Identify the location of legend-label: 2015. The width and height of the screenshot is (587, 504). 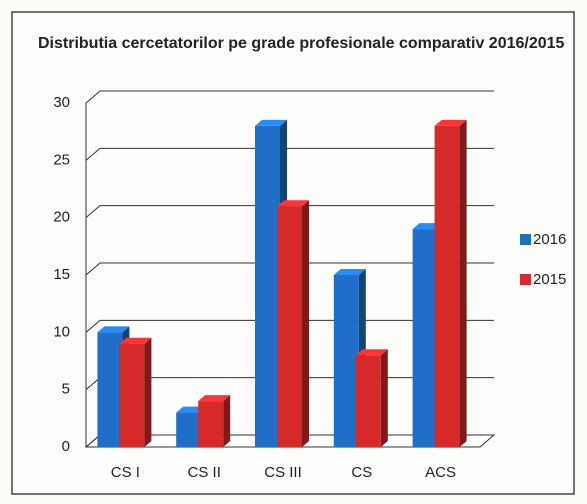
(549, 279).